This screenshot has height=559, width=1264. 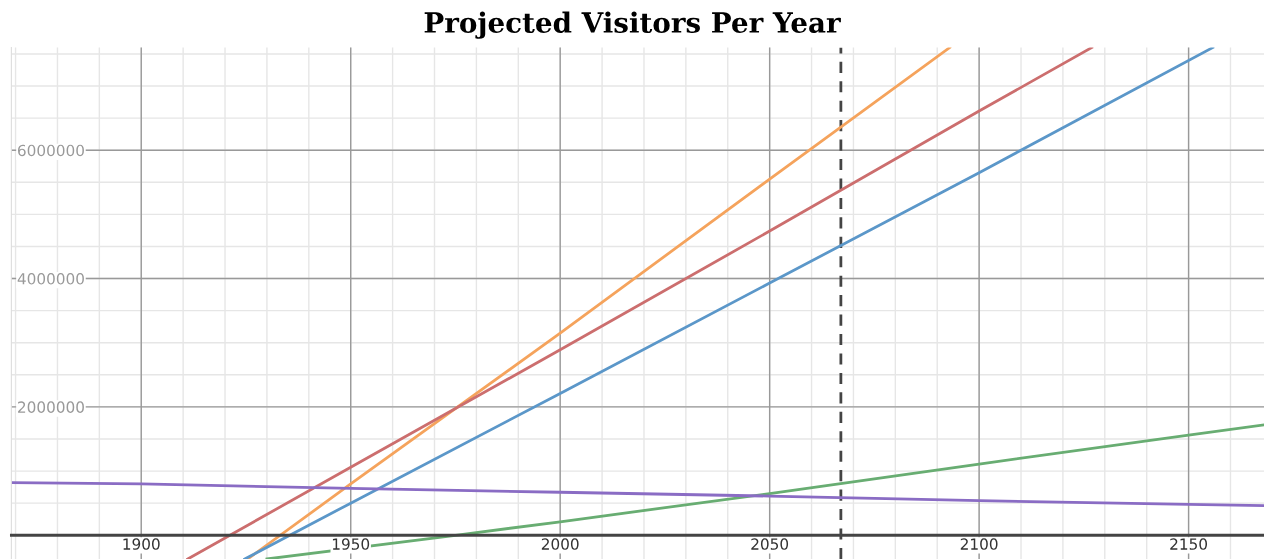 What do you see at coordinates (560, 544) in the screenshot?
I see `x-tick-label: 2000` at bounding box center [560, 544].